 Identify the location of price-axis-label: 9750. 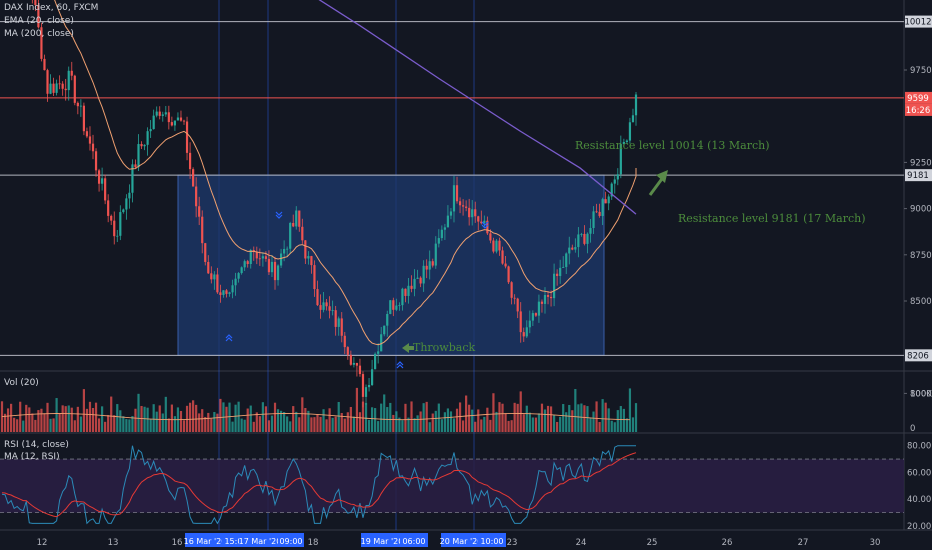
(921, 71).